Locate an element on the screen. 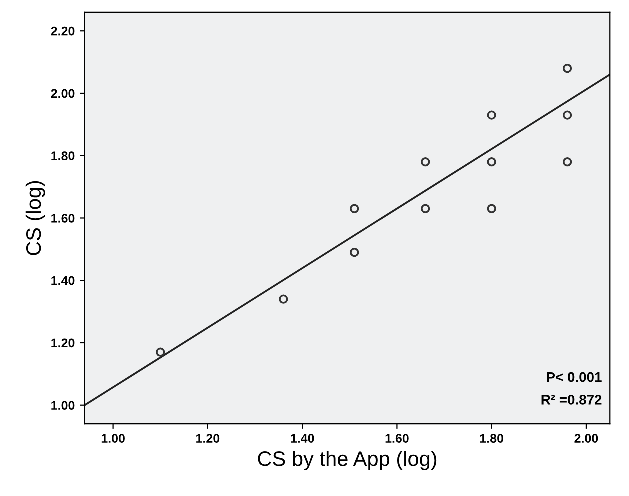 The width and height of the screenshot is (629, 496). y-tick-label: 1.80 is located at coordinates (63, 156).